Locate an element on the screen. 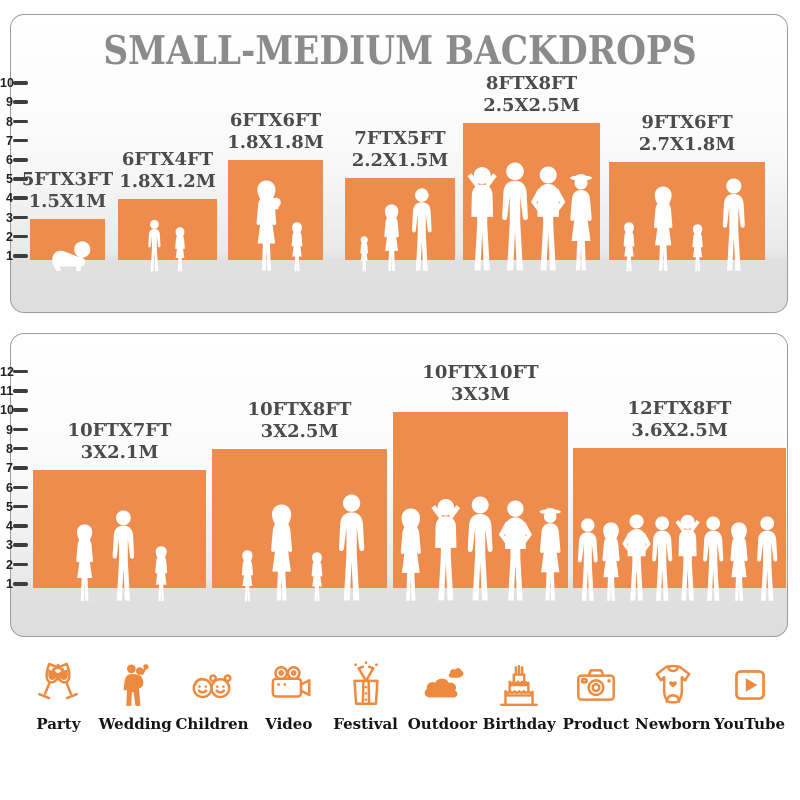 This screenshot has height=800, width=800. backdrop-size-ft: 6FTX4FT is located at coordinates (167, 160).